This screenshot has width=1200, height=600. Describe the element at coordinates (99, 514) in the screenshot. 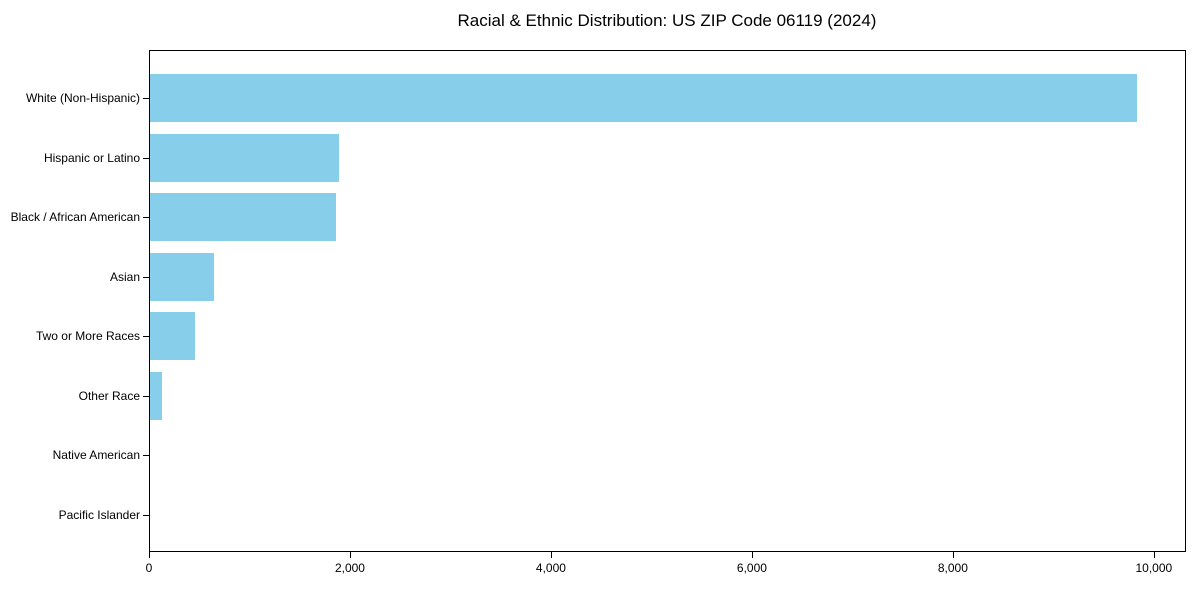

I see `y-tick-label-pacific-islander: Pacific Islander` at that location.